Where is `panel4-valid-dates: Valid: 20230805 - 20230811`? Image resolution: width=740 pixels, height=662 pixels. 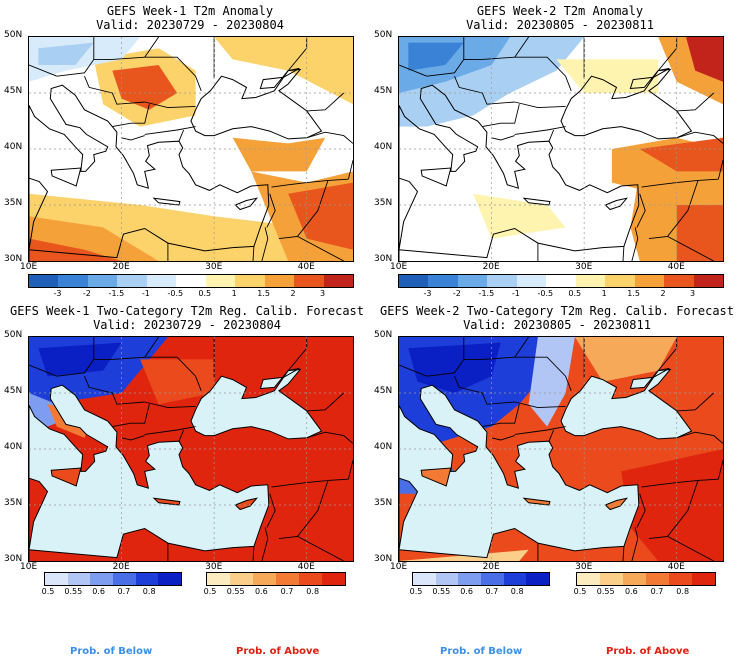
panel4-valid-dates: Valid: 20230805 - 20230811 is located at coordinates (557, 325).